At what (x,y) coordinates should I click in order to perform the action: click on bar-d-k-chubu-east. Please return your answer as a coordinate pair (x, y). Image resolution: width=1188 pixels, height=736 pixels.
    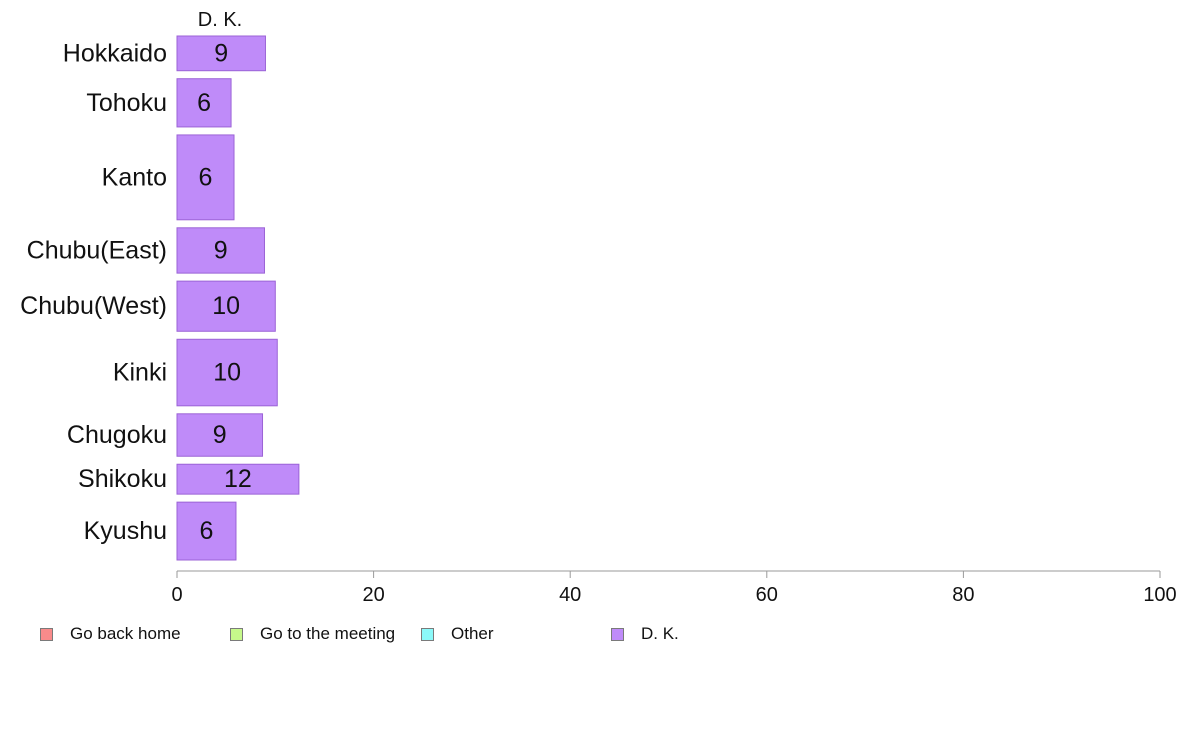
    Looking at the image, I should click on (220, 250).